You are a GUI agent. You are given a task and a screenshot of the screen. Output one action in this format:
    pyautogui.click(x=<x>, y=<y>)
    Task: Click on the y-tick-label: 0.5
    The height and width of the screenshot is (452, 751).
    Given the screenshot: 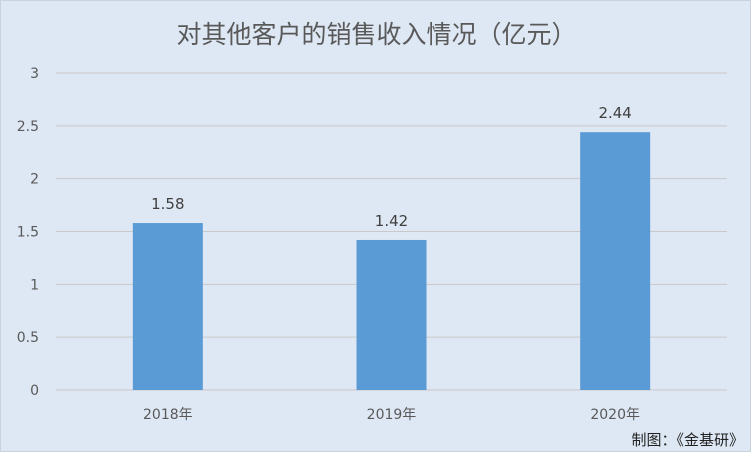 What is the action you would take?
    pyautogui.click(x=28, y=338)
    